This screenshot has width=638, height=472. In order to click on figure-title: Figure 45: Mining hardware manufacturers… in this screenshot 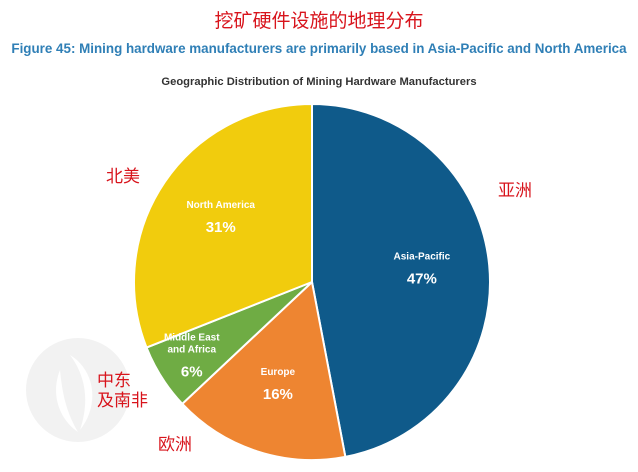, I will do `click(319, 48)`.